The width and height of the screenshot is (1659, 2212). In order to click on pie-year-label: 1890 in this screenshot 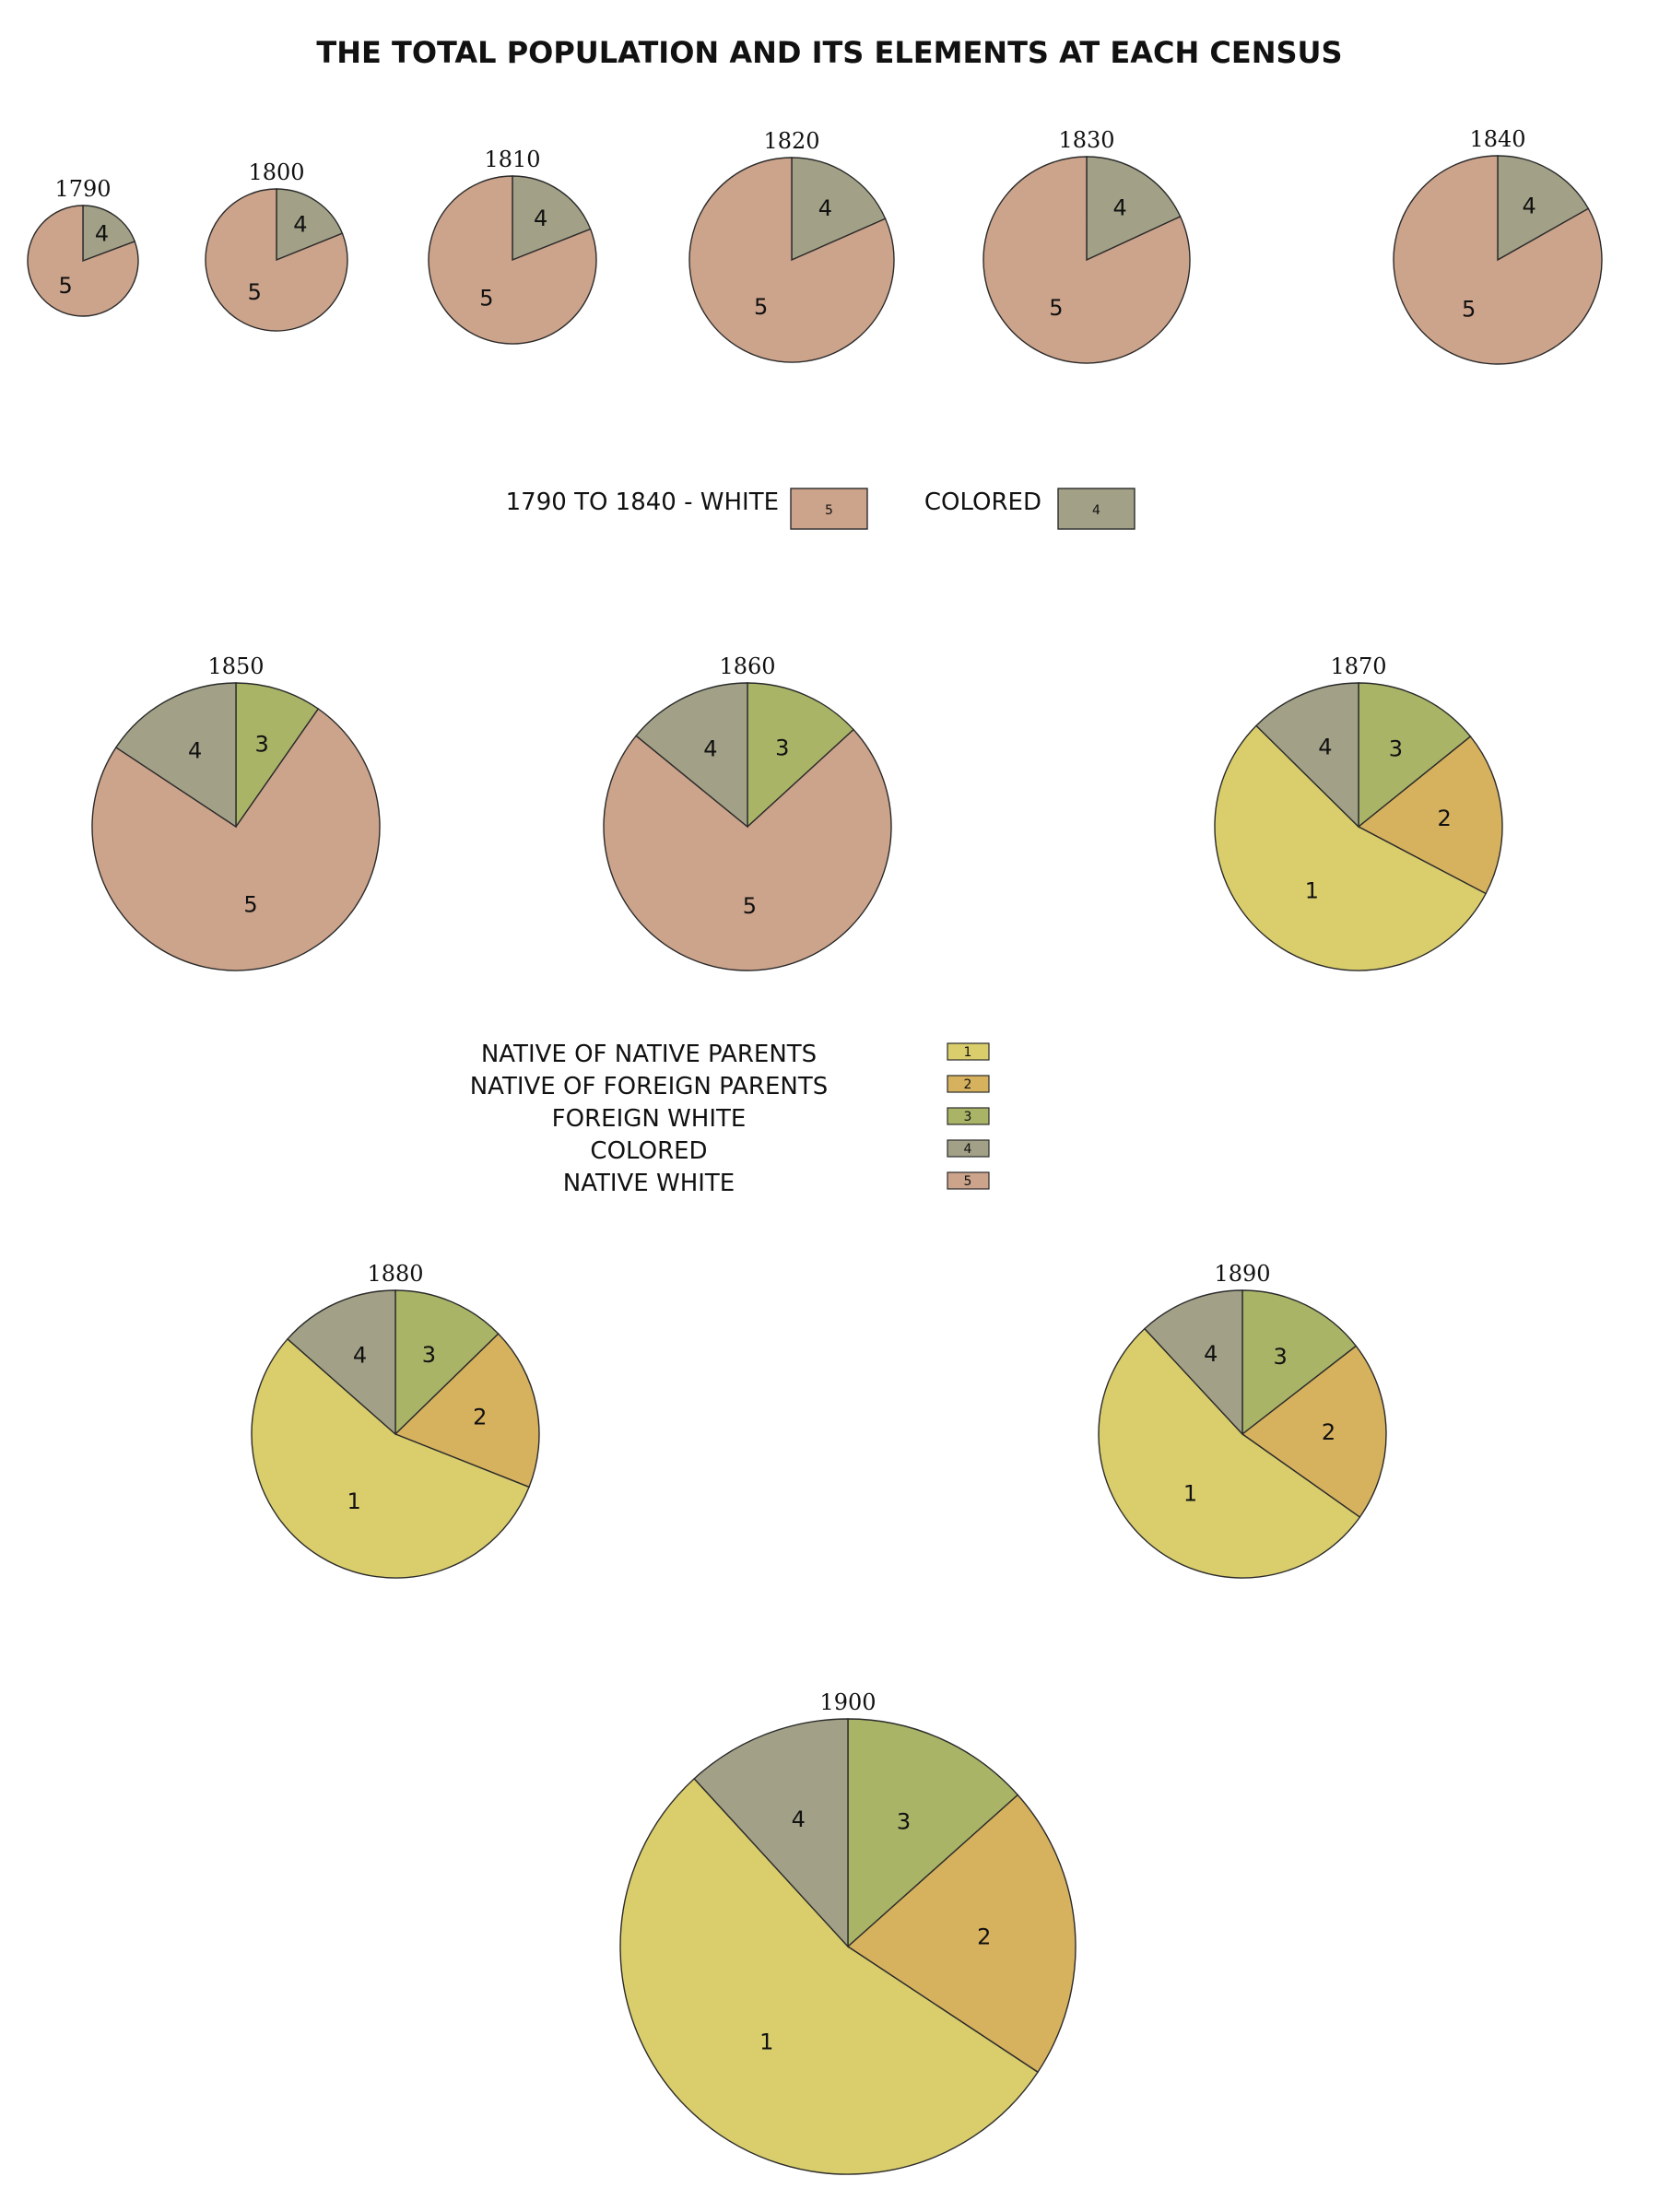, I will do `click(1242, 1274)`.